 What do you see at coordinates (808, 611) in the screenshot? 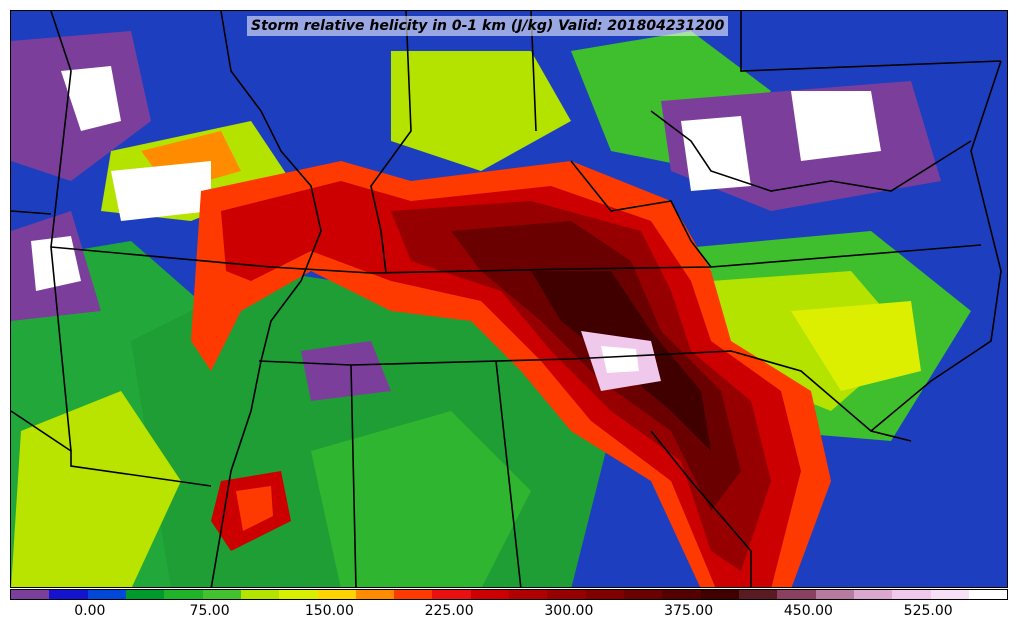
I see `colorbar-tick-label: 450.00` at bounding box center [808, 611].